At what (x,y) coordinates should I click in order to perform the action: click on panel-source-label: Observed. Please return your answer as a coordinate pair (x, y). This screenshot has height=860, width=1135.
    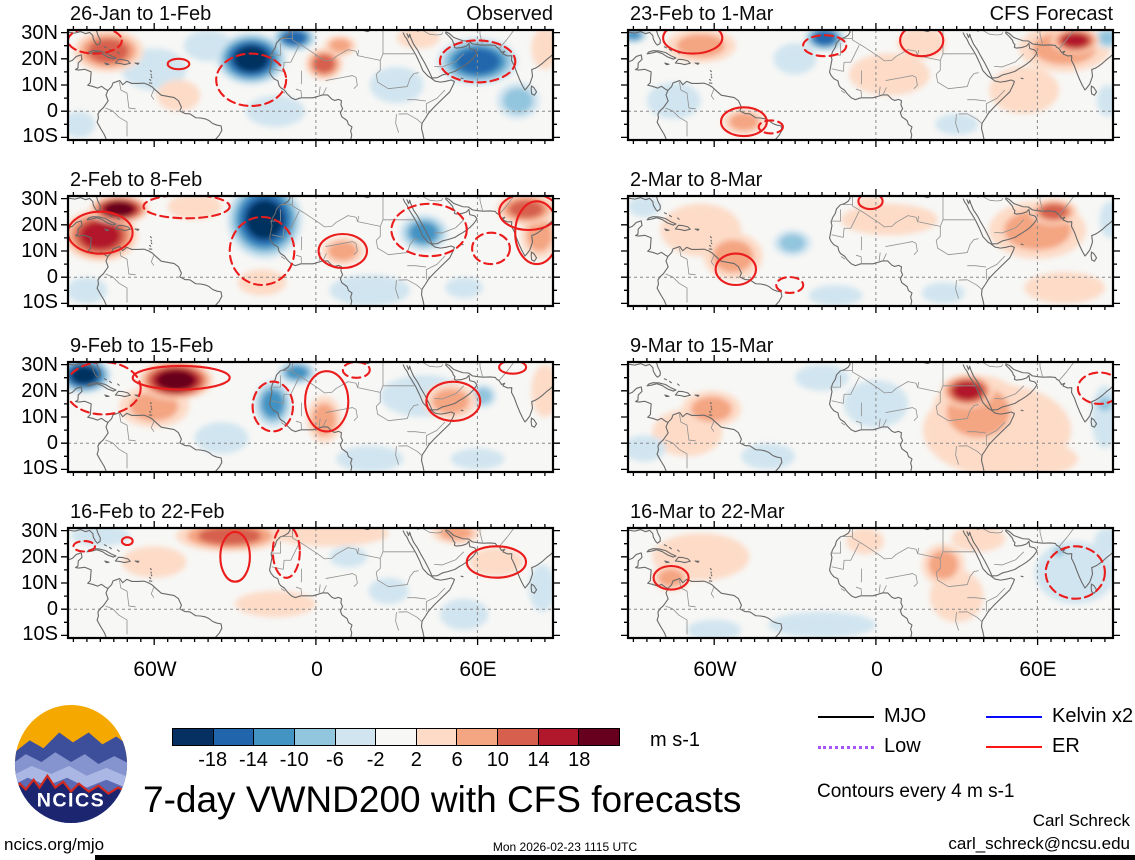
    Looking at the image, I should click on (509, 14).